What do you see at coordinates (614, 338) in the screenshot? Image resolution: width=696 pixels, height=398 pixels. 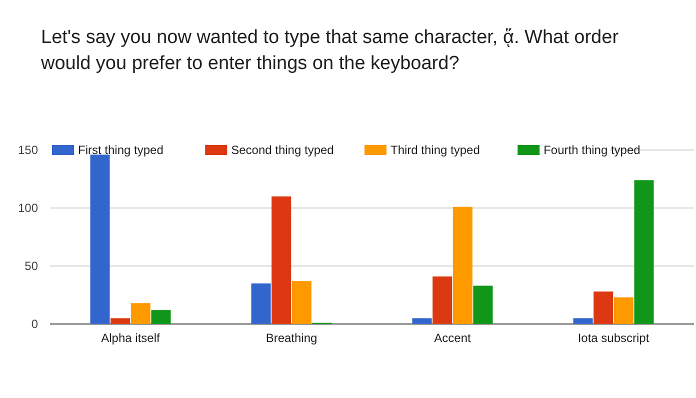 I see `x-tick-label: Iota subscript` at bounding box center [614, 338].